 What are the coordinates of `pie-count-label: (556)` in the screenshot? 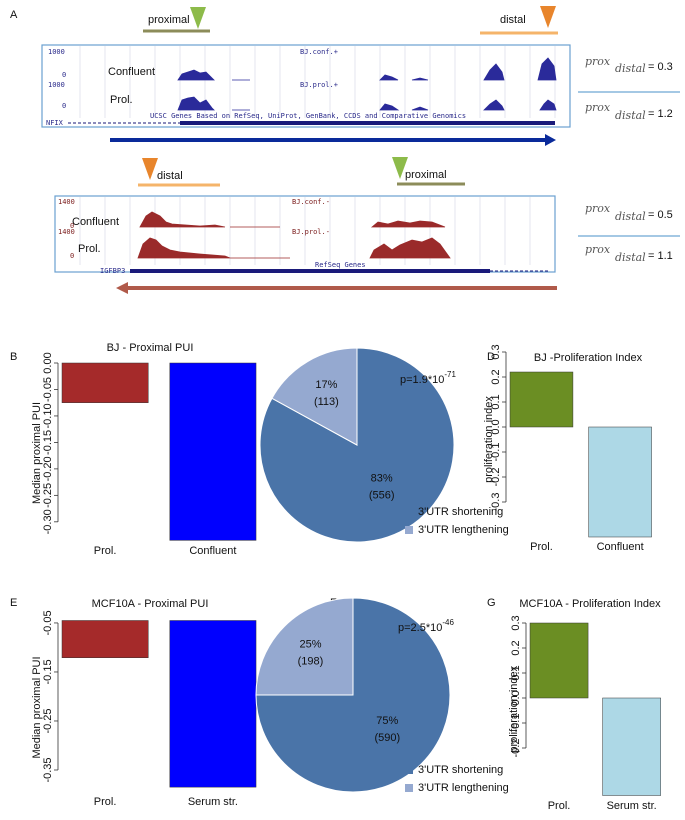 It's located at (382, 496).